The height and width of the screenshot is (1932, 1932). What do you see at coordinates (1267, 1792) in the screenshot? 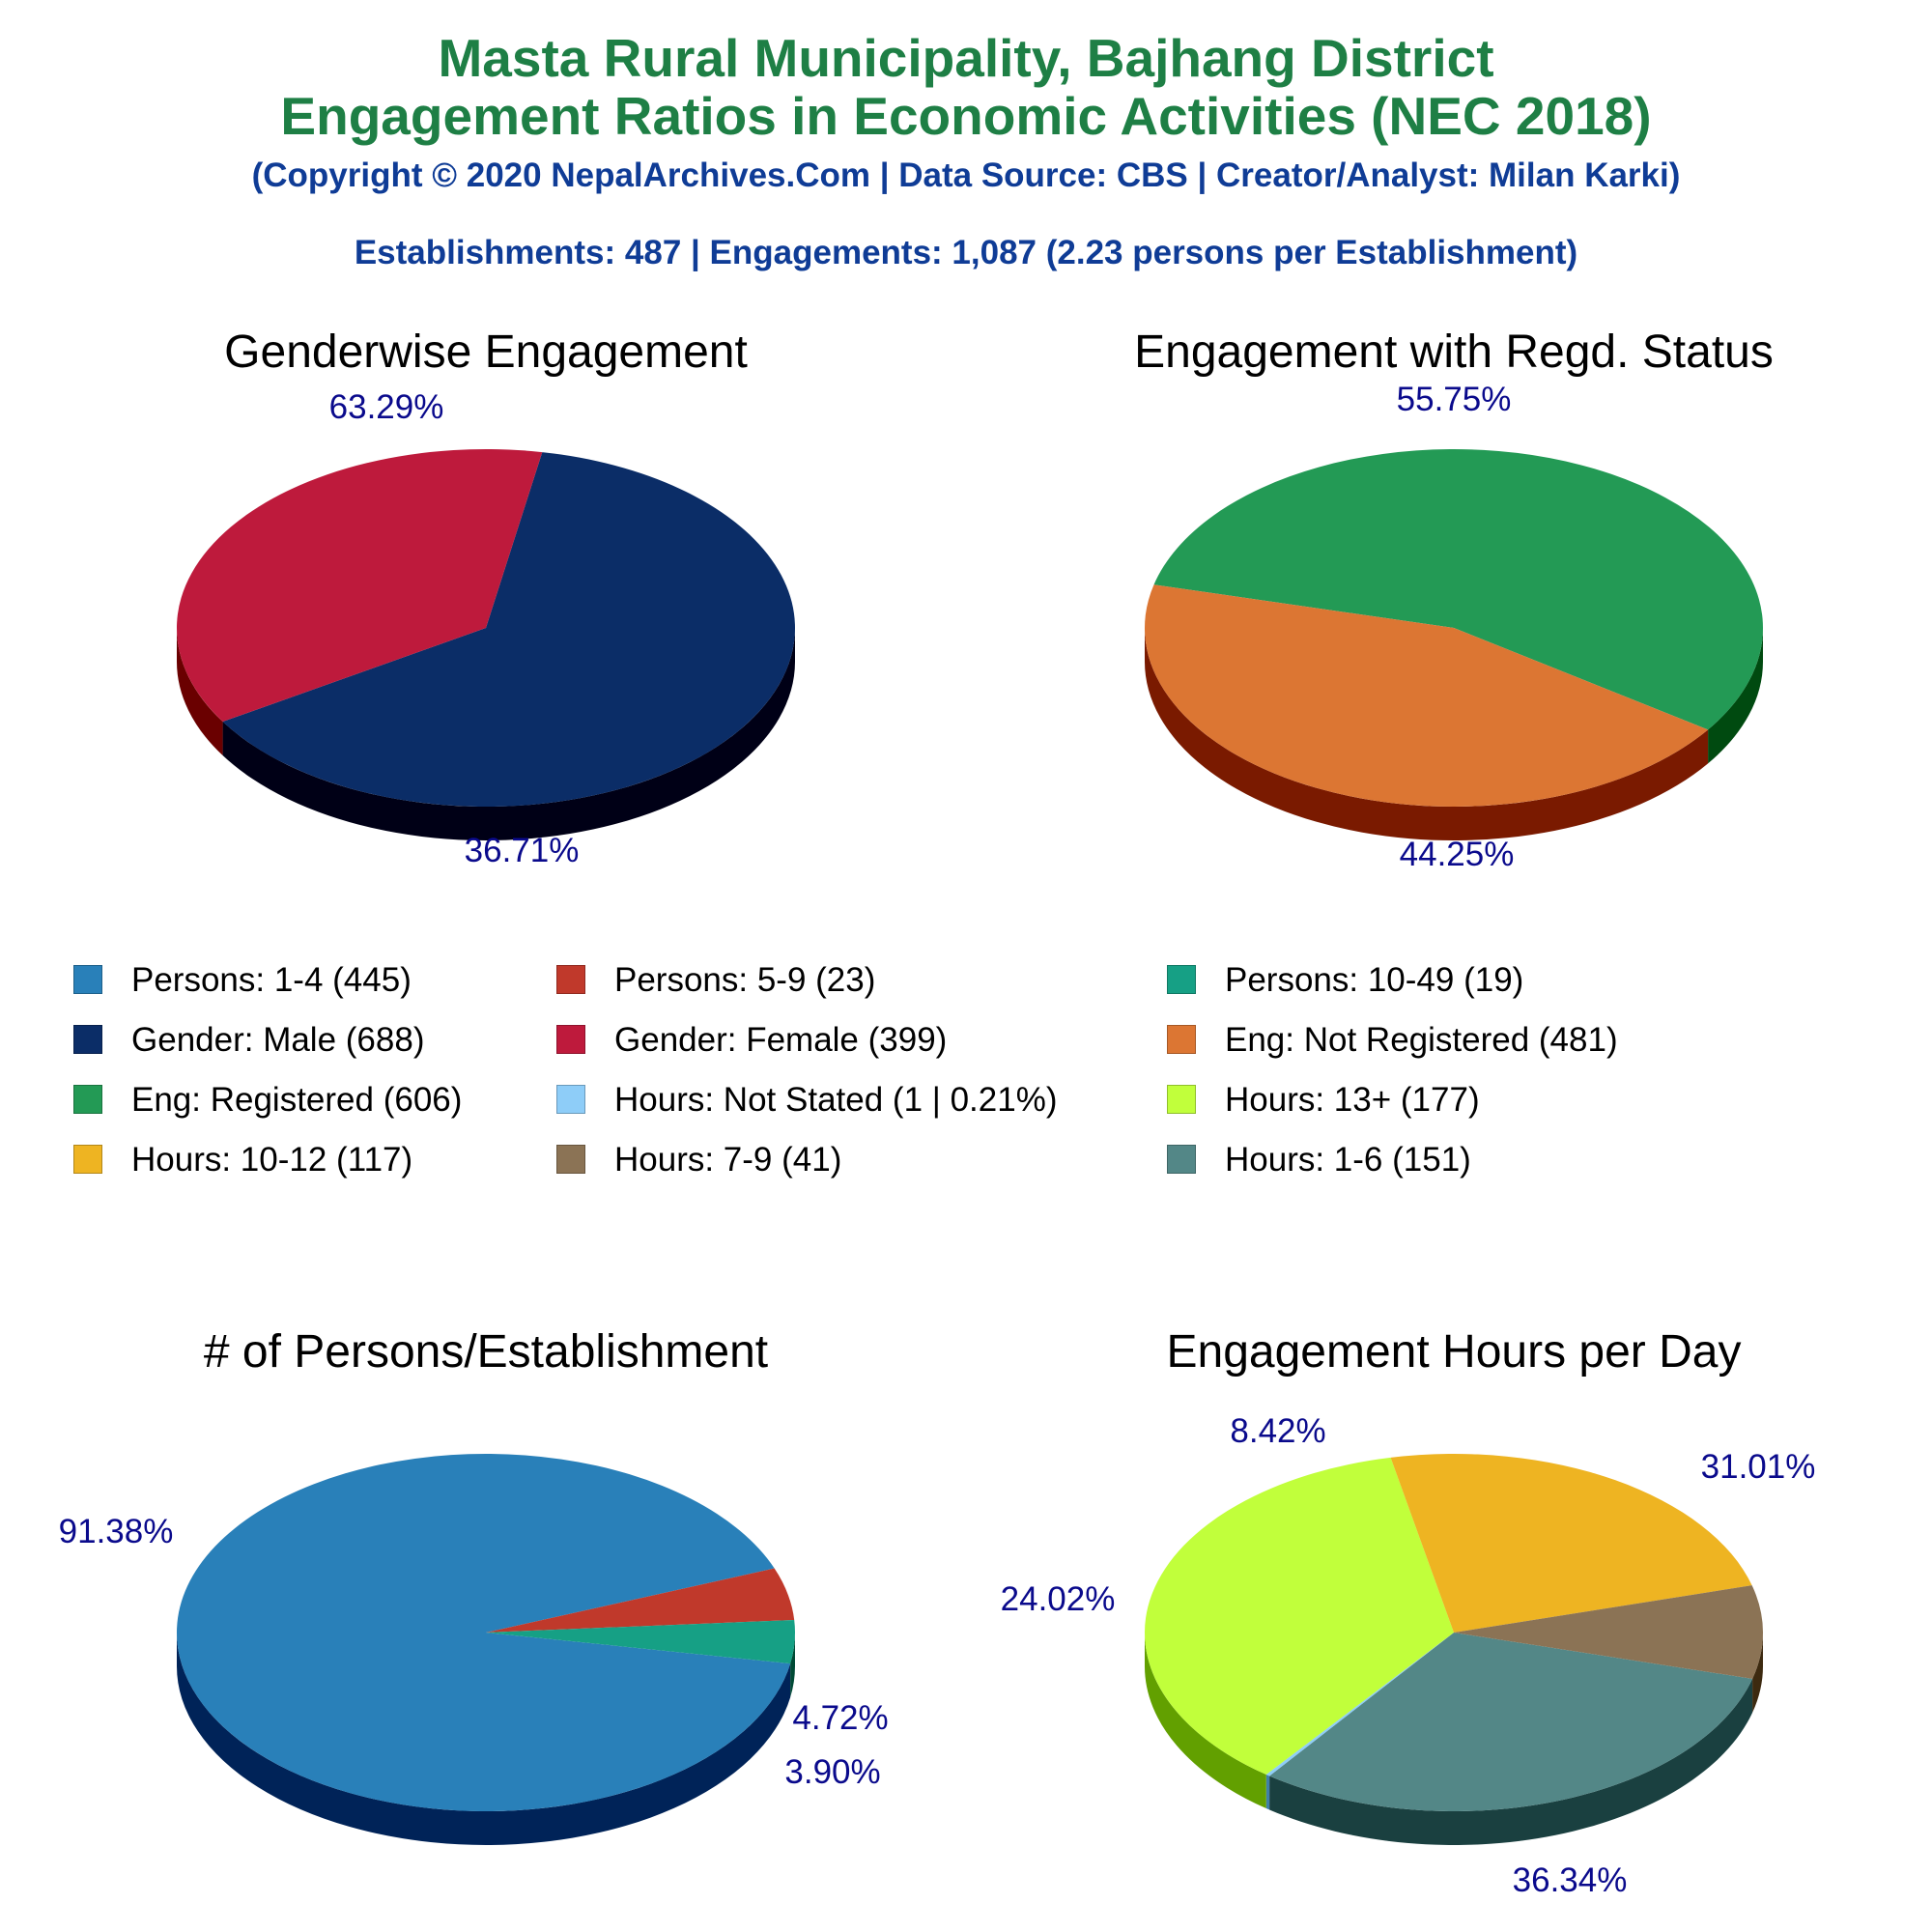
I see `pie-side-hours-not-stated` at bounding box center [1267, 1792].